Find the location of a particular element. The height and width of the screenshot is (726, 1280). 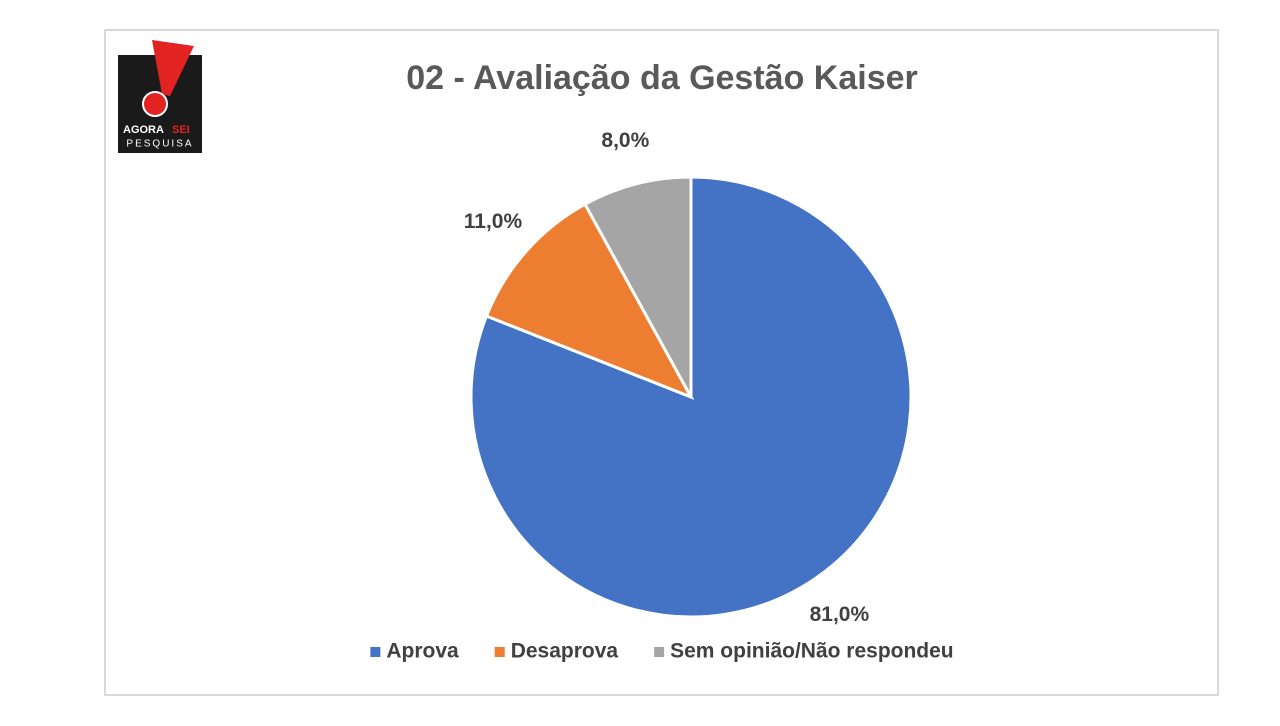

data-label: 8,0% is located at coordinates (625, 140).